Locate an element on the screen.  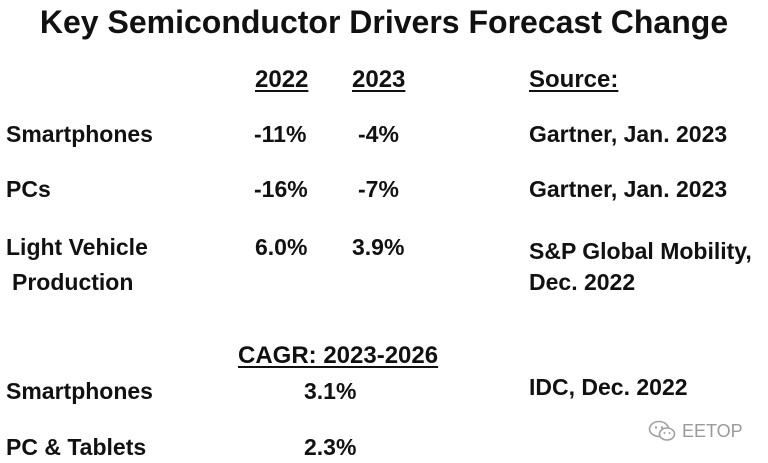
row-source-line2: Dec. 2022 is located at coordinates (582, 282).